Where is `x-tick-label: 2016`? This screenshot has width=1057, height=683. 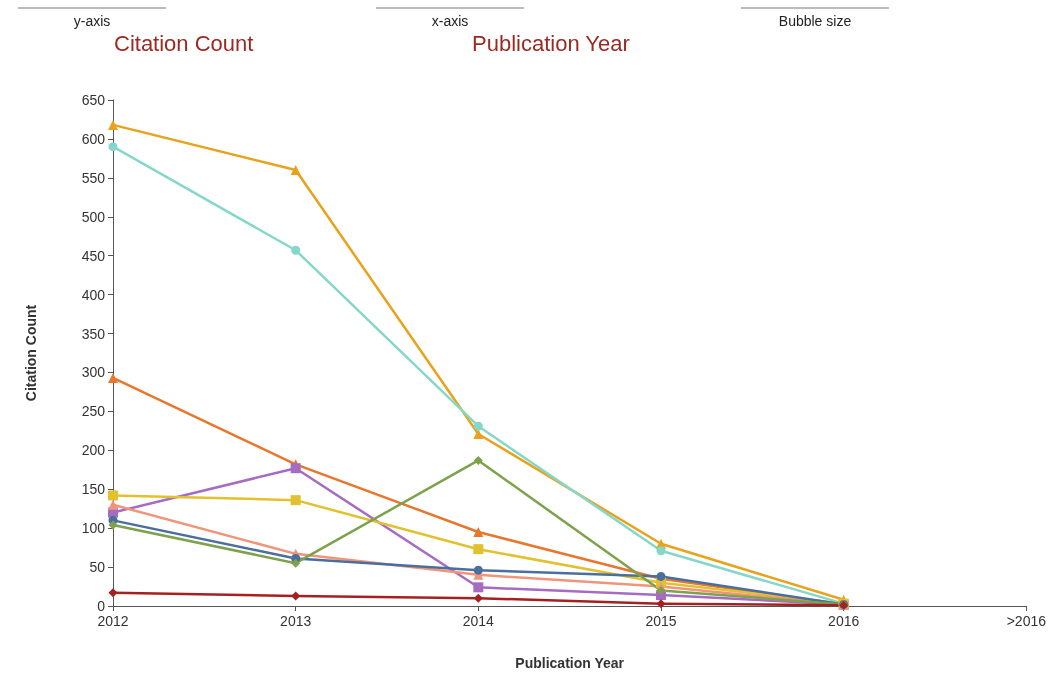 x-tick-label: 2016 is located at coordinates (844, 621).